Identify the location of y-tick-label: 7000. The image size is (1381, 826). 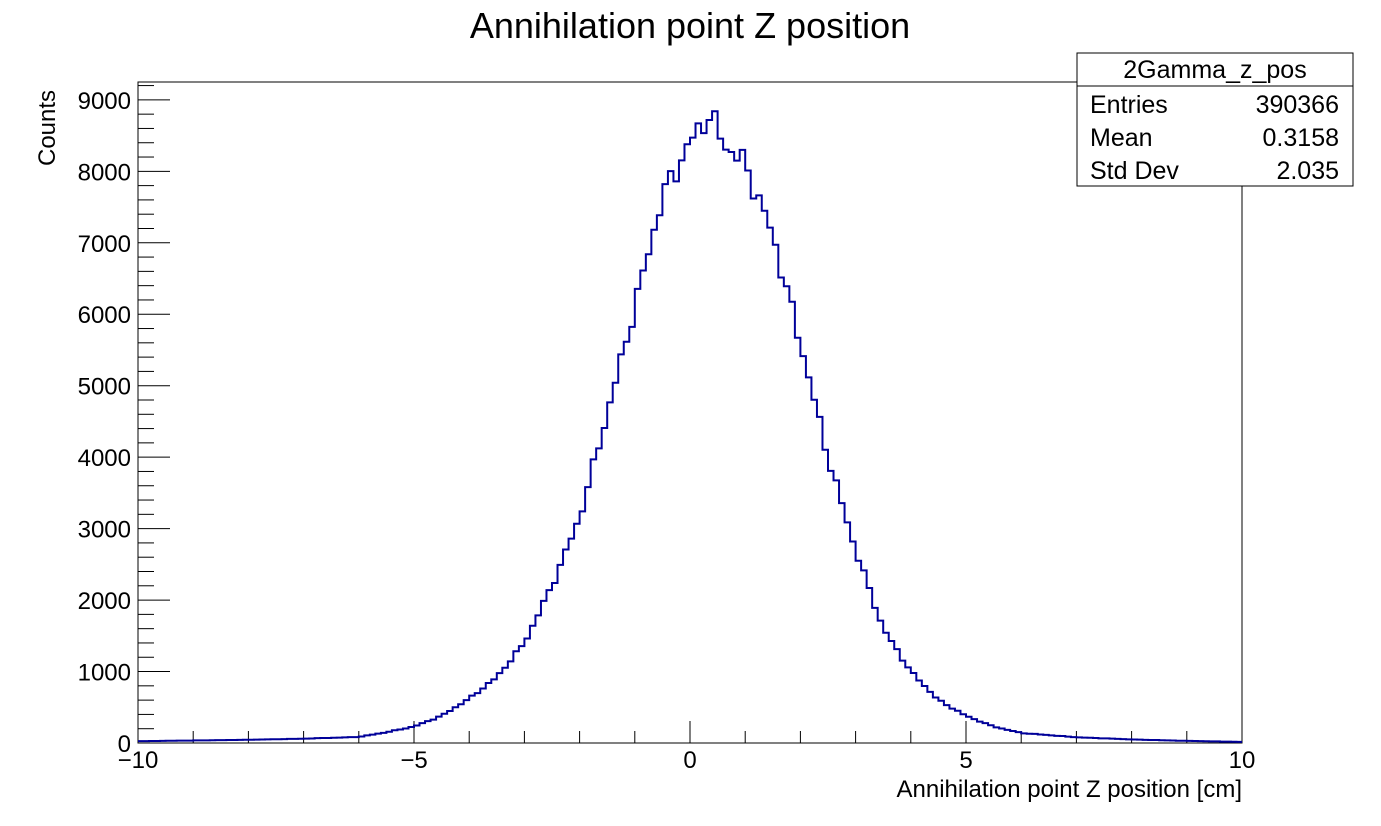
(104, 244).